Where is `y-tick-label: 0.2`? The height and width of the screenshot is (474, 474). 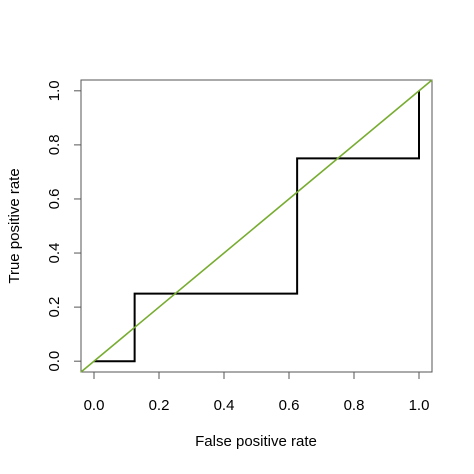 y-tick-label: 0.2 is located at coordinates (54, 307).